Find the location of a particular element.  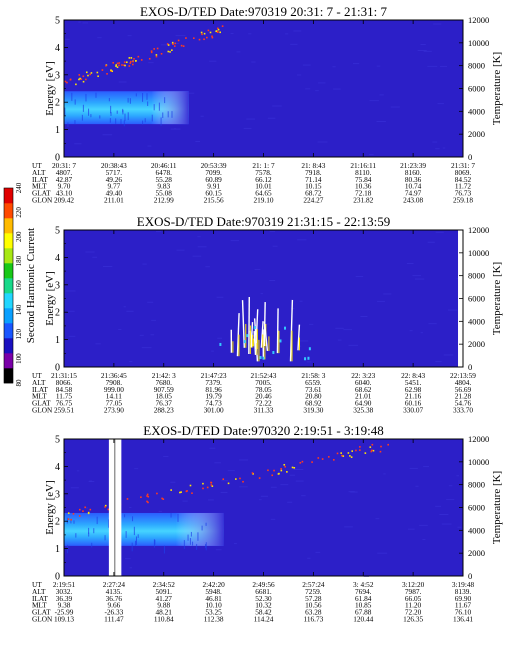

ion-band-fade is located at coordinates (126, 108).